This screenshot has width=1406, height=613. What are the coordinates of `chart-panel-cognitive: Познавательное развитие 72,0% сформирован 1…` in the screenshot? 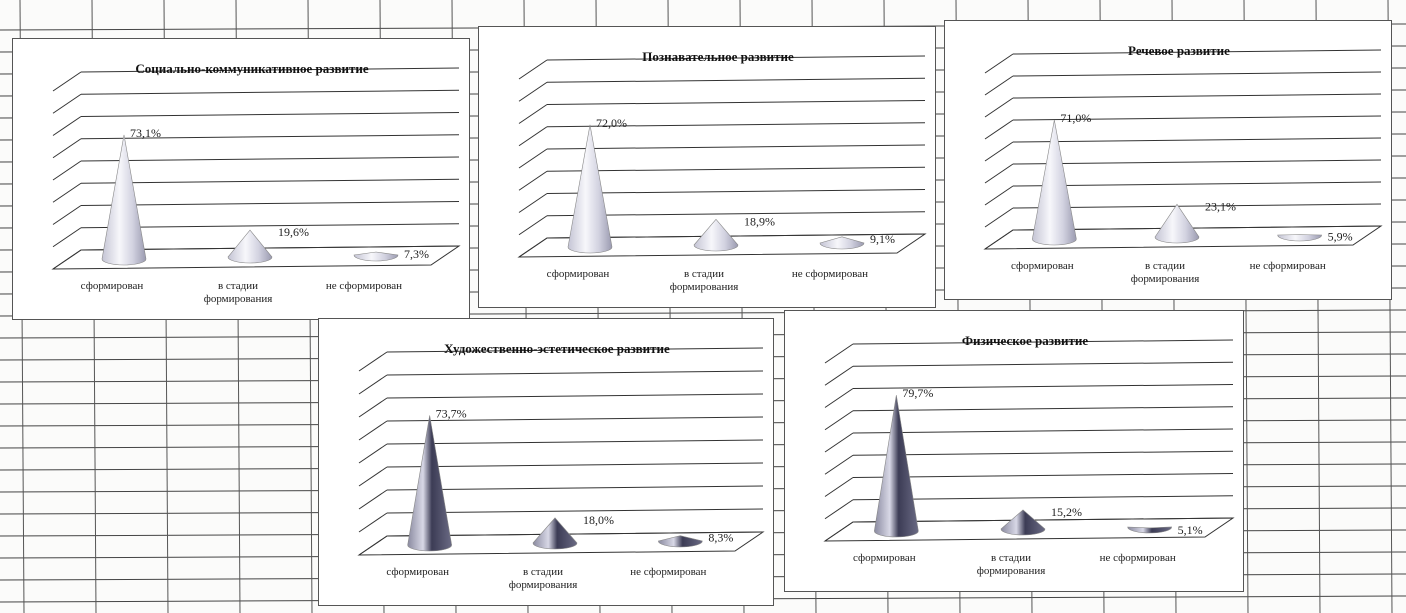 It's located at (707, 167).